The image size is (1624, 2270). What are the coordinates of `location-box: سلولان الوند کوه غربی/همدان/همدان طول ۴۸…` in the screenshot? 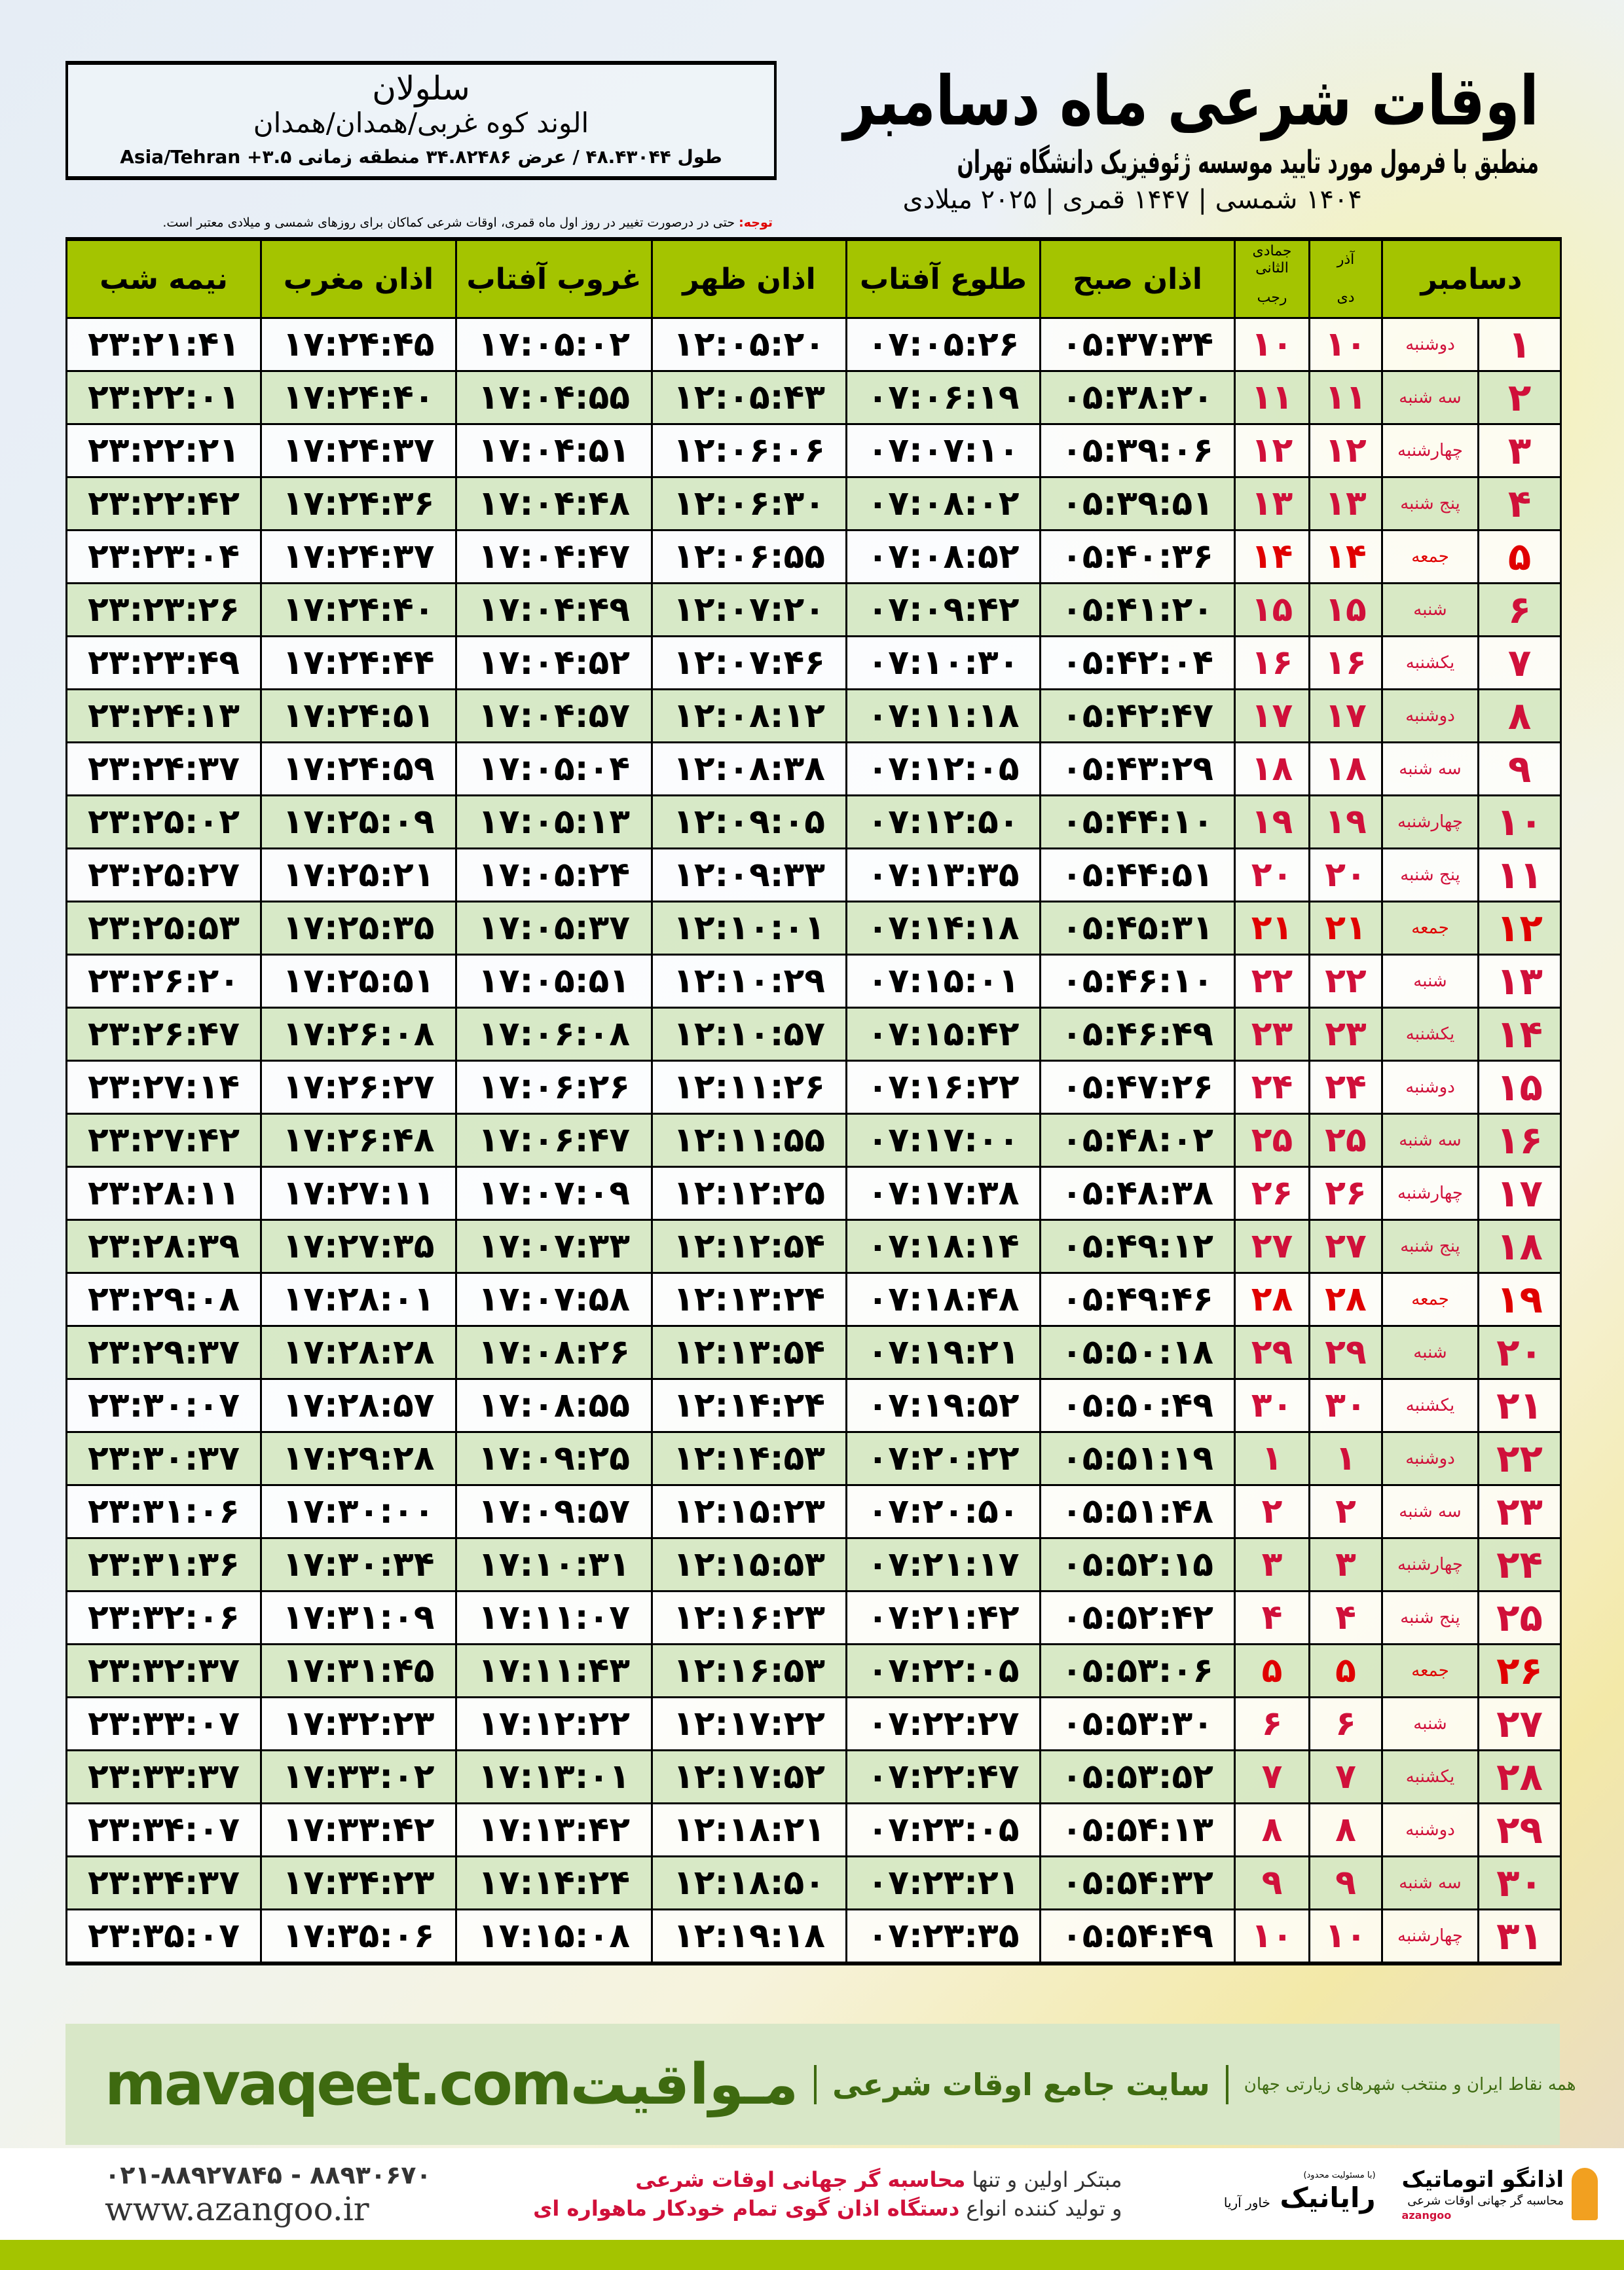 It's located at (421, 120).